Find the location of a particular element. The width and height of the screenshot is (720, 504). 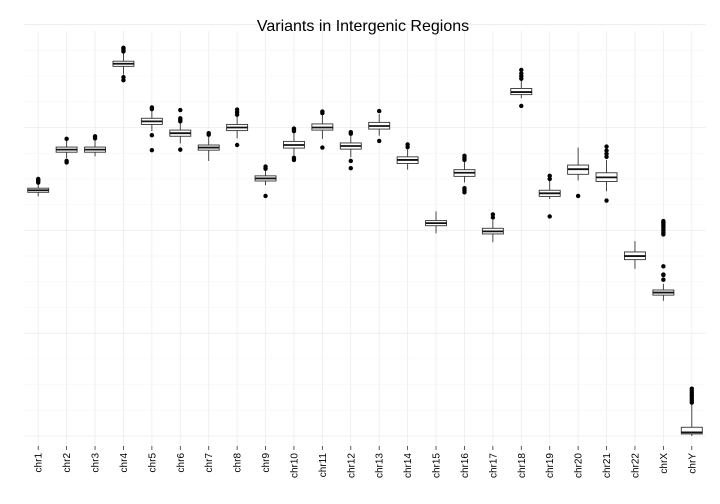

x-tick-label-chr17: chr17 is located at coordinates (493, 465).